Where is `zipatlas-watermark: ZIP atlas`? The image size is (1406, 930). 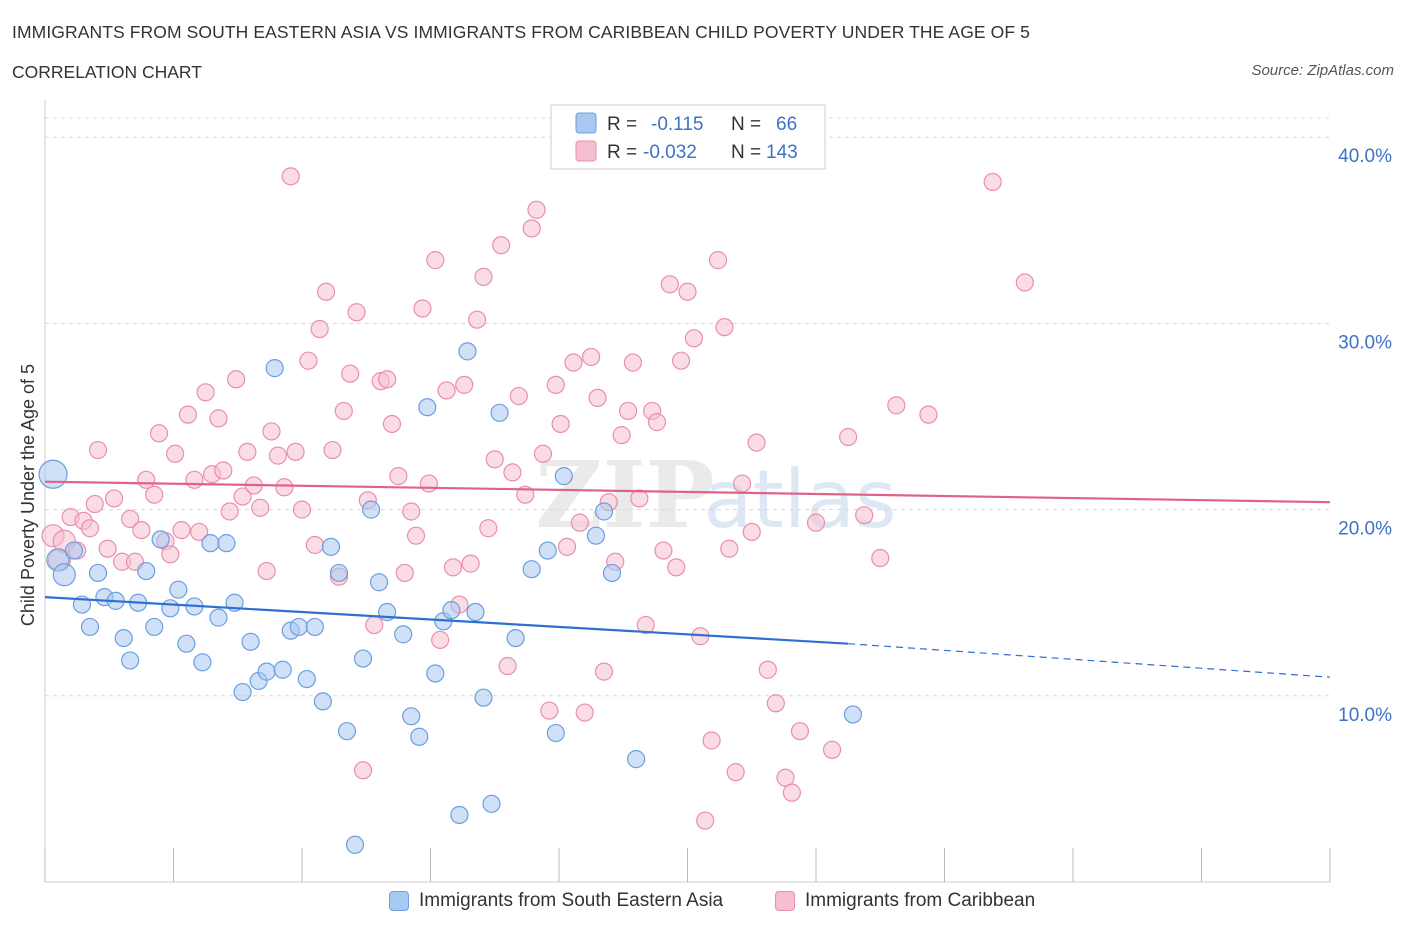
zipatlas-watermark: ZIP atlas is located at coordinates (715, 495).